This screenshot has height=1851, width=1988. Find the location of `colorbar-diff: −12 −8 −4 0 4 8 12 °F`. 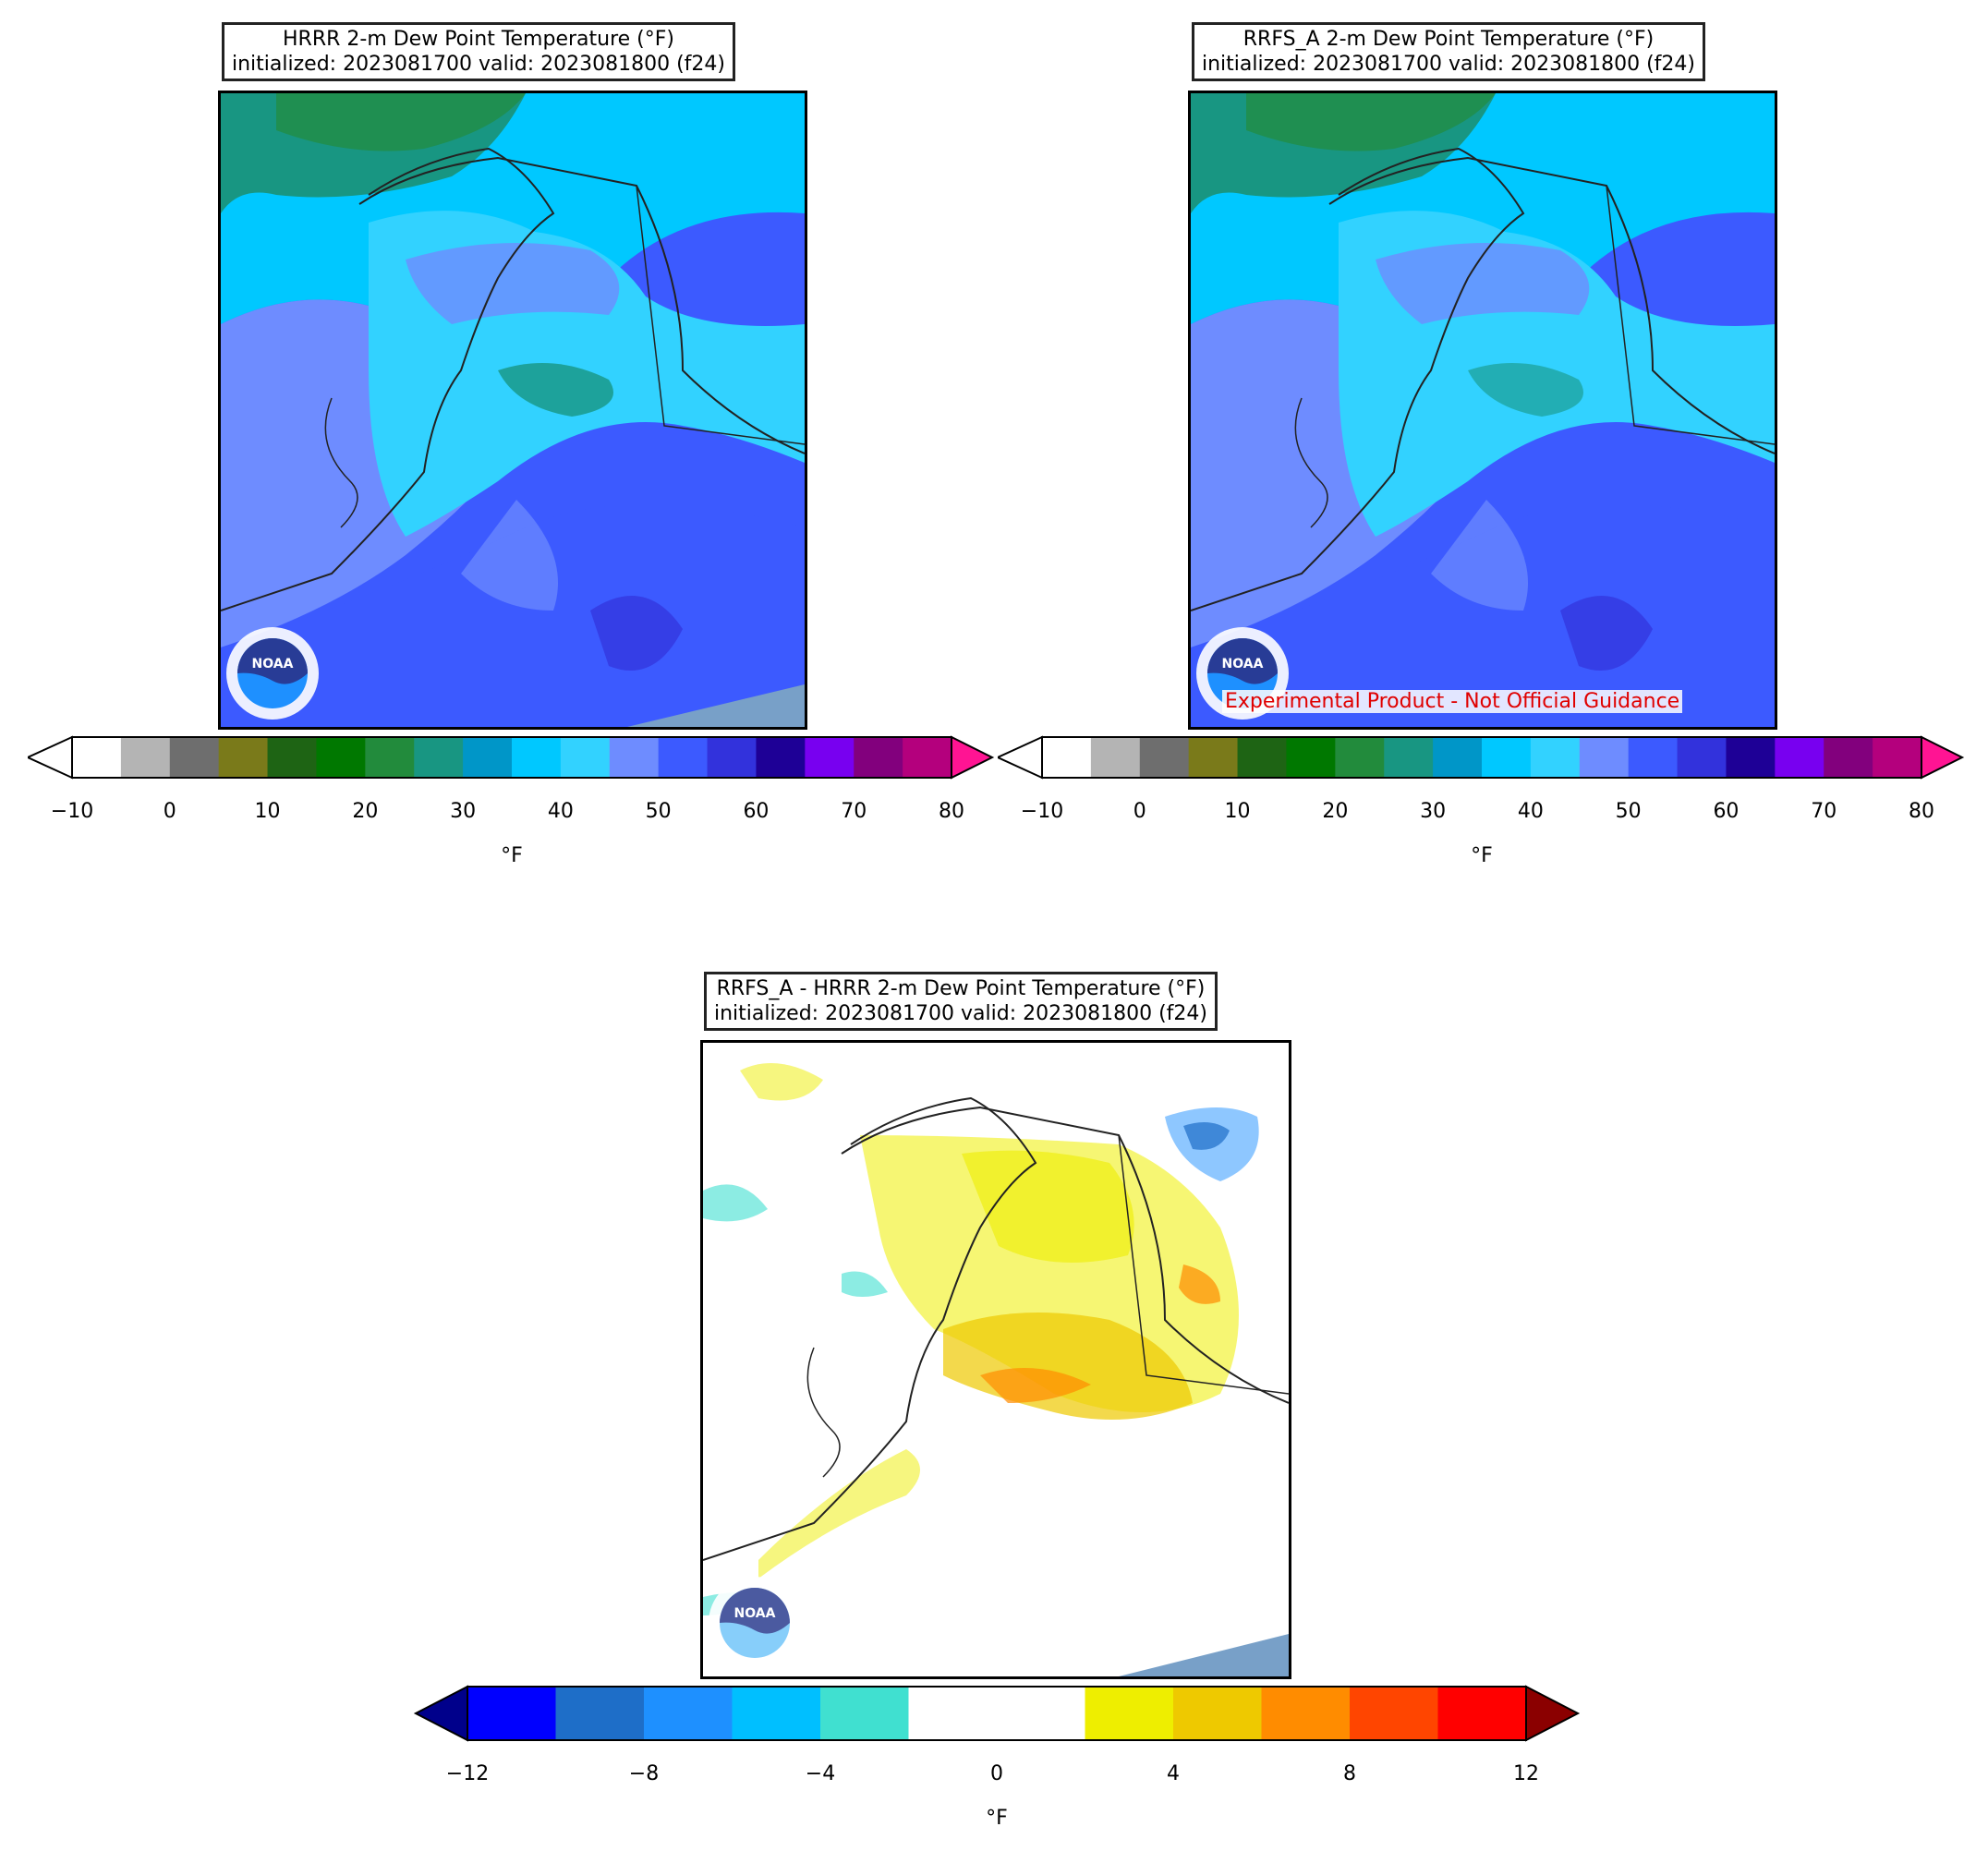

colorbar-diff: −12 −8 −4 0 4 8 12 °F is located at coordinates (999, 1759).